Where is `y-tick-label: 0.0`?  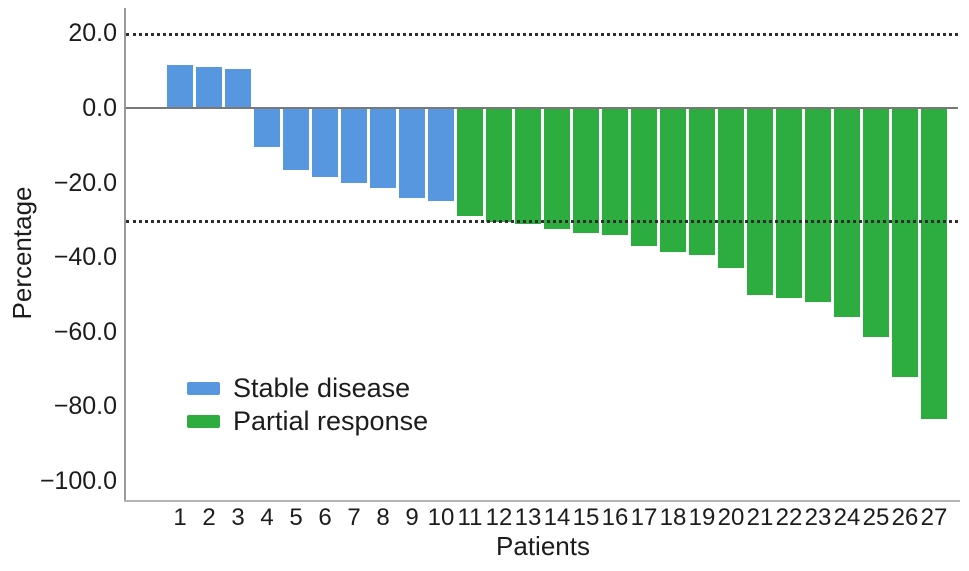
y-tick-label: 0.0 is located at coordinates (99, 108).